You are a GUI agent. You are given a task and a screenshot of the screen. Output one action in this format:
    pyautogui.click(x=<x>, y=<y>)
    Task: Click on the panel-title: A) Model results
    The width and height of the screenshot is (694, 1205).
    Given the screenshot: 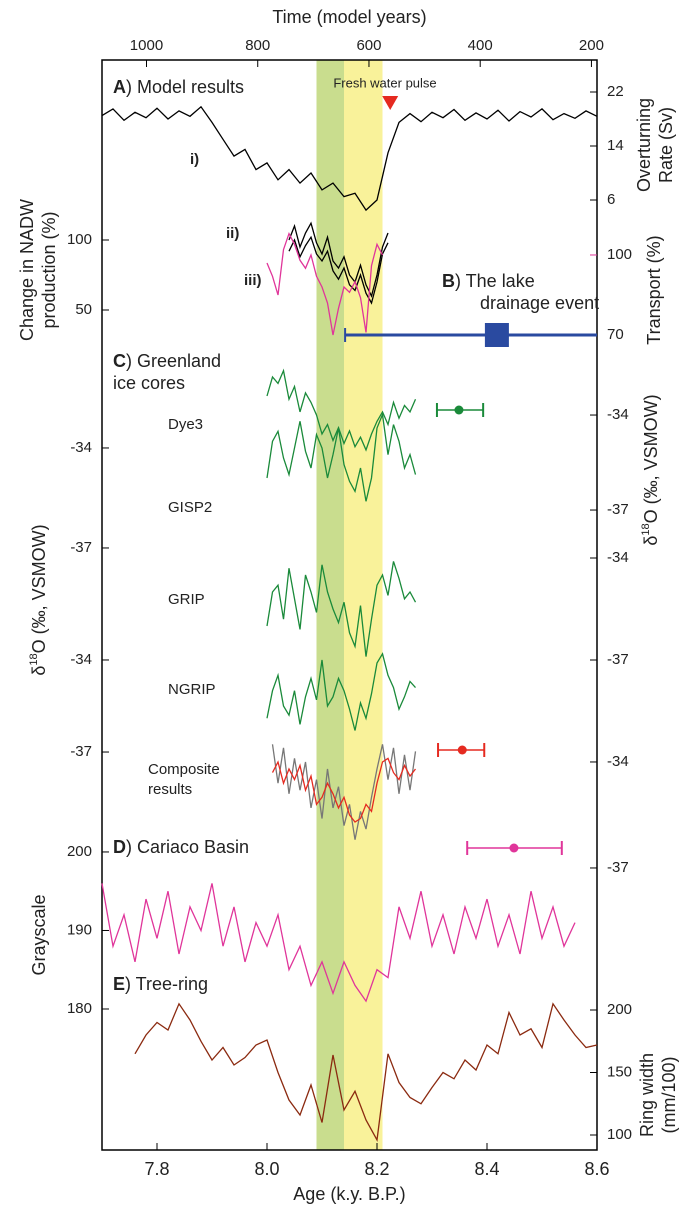 What is the action you would take?
    pyautogui.click(x=178, y=87)
    